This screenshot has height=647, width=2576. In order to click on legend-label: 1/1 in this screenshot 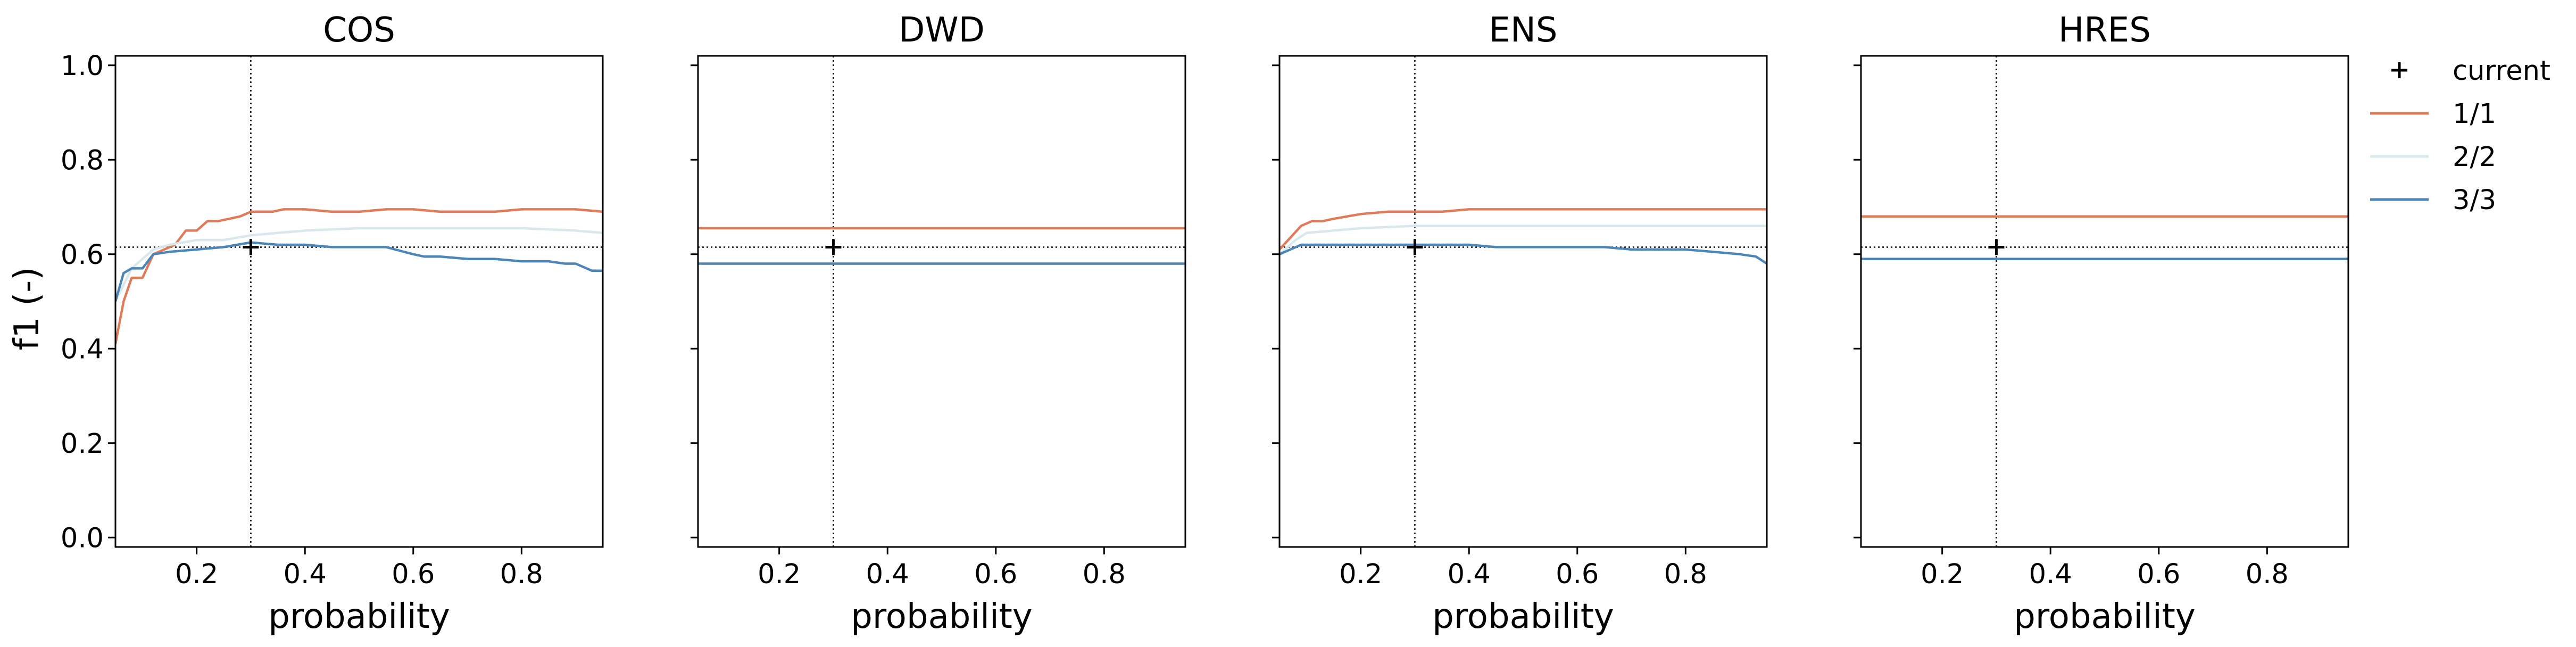, I will do `click(2474, 114)`.